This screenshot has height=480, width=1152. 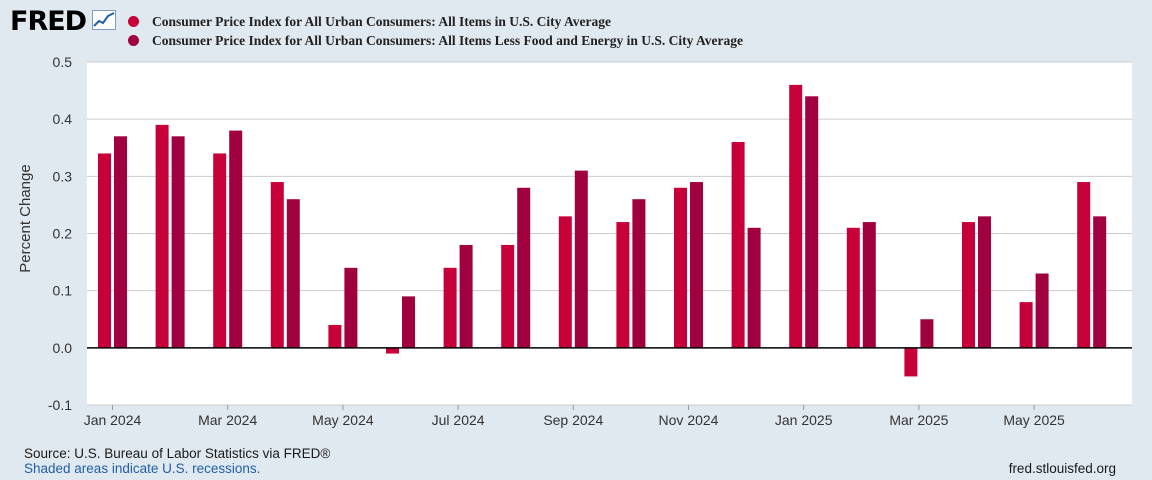 I want to click on x-tick-label: Nov 2024, so click(x=689, y=420).